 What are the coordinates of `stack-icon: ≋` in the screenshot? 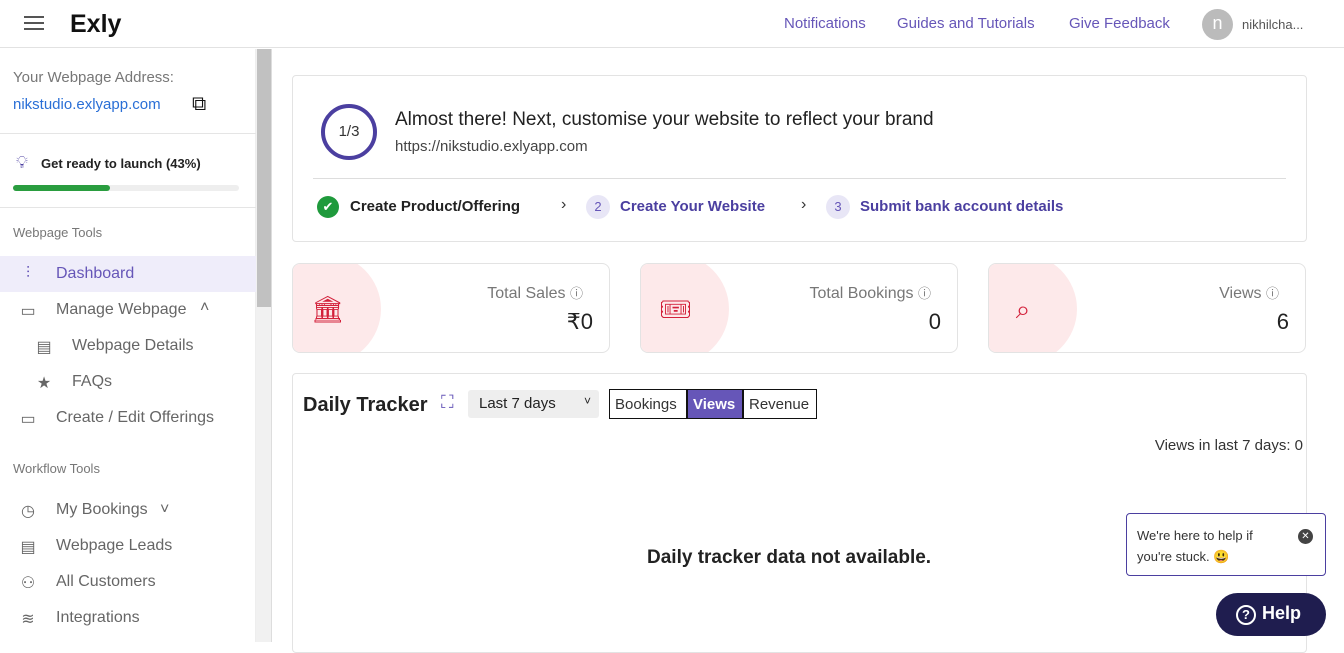 It's located at (28, 619).